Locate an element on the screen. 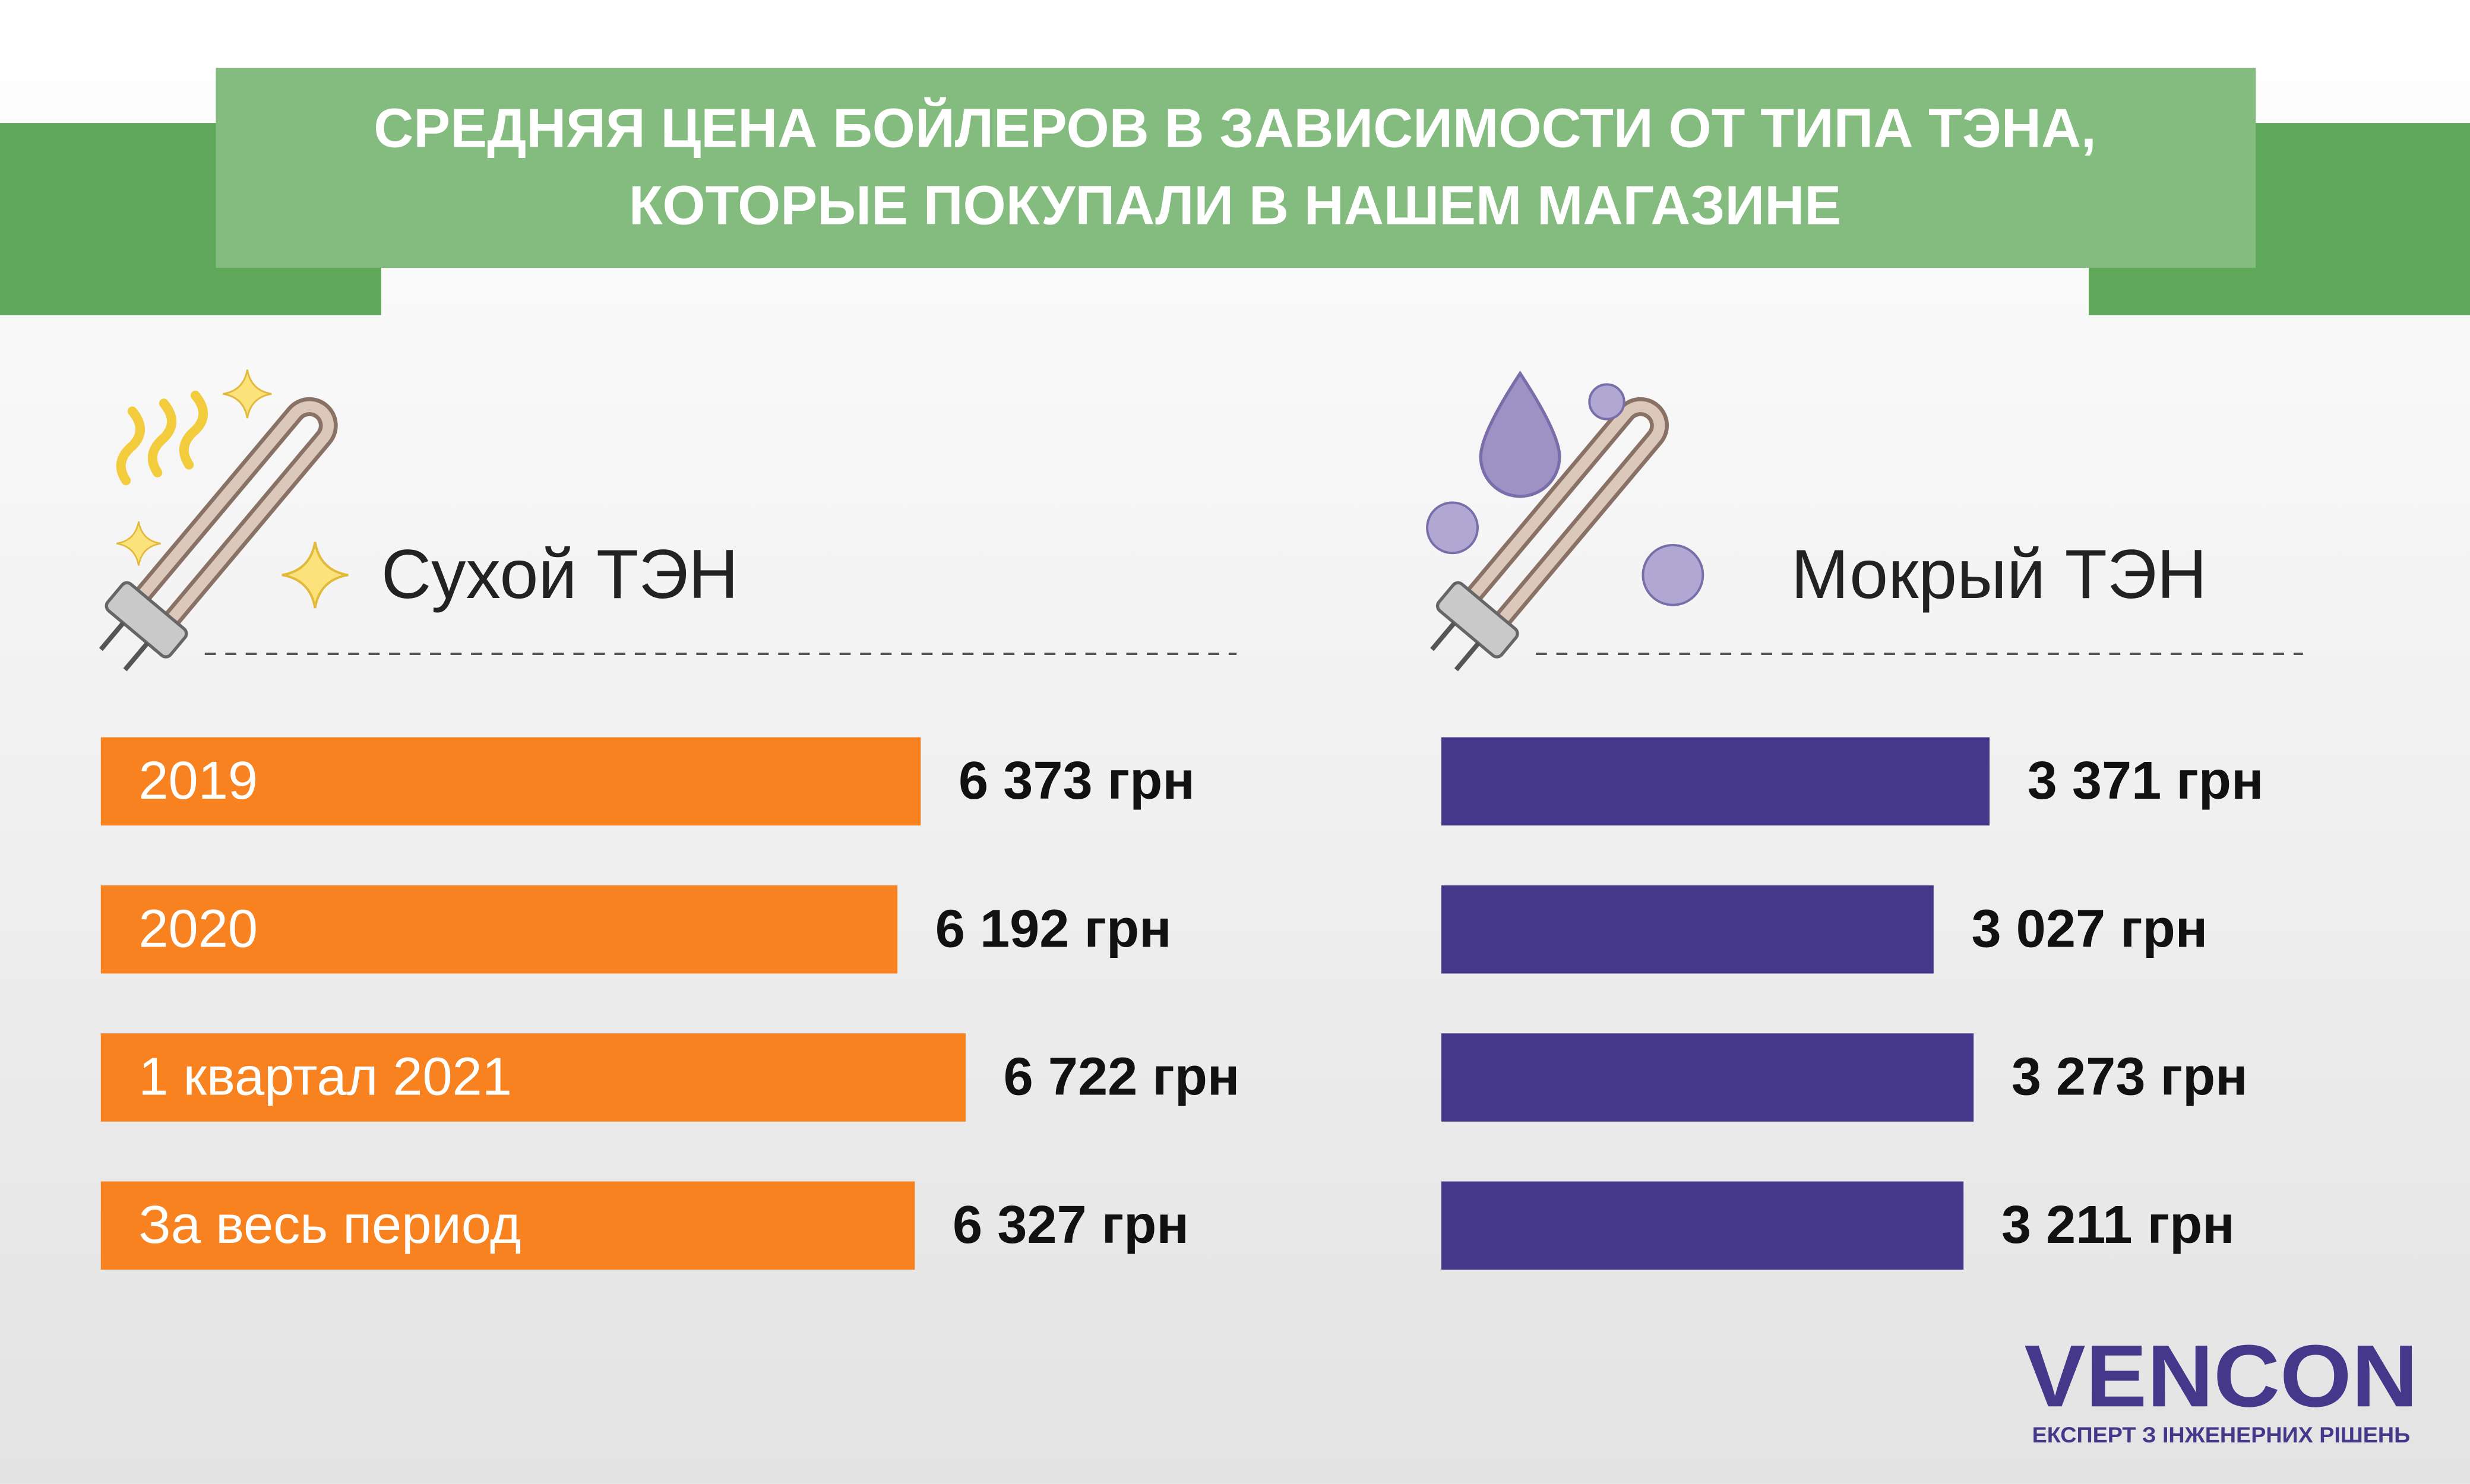  category-label: 2019 is located at coordinates (198, 781).